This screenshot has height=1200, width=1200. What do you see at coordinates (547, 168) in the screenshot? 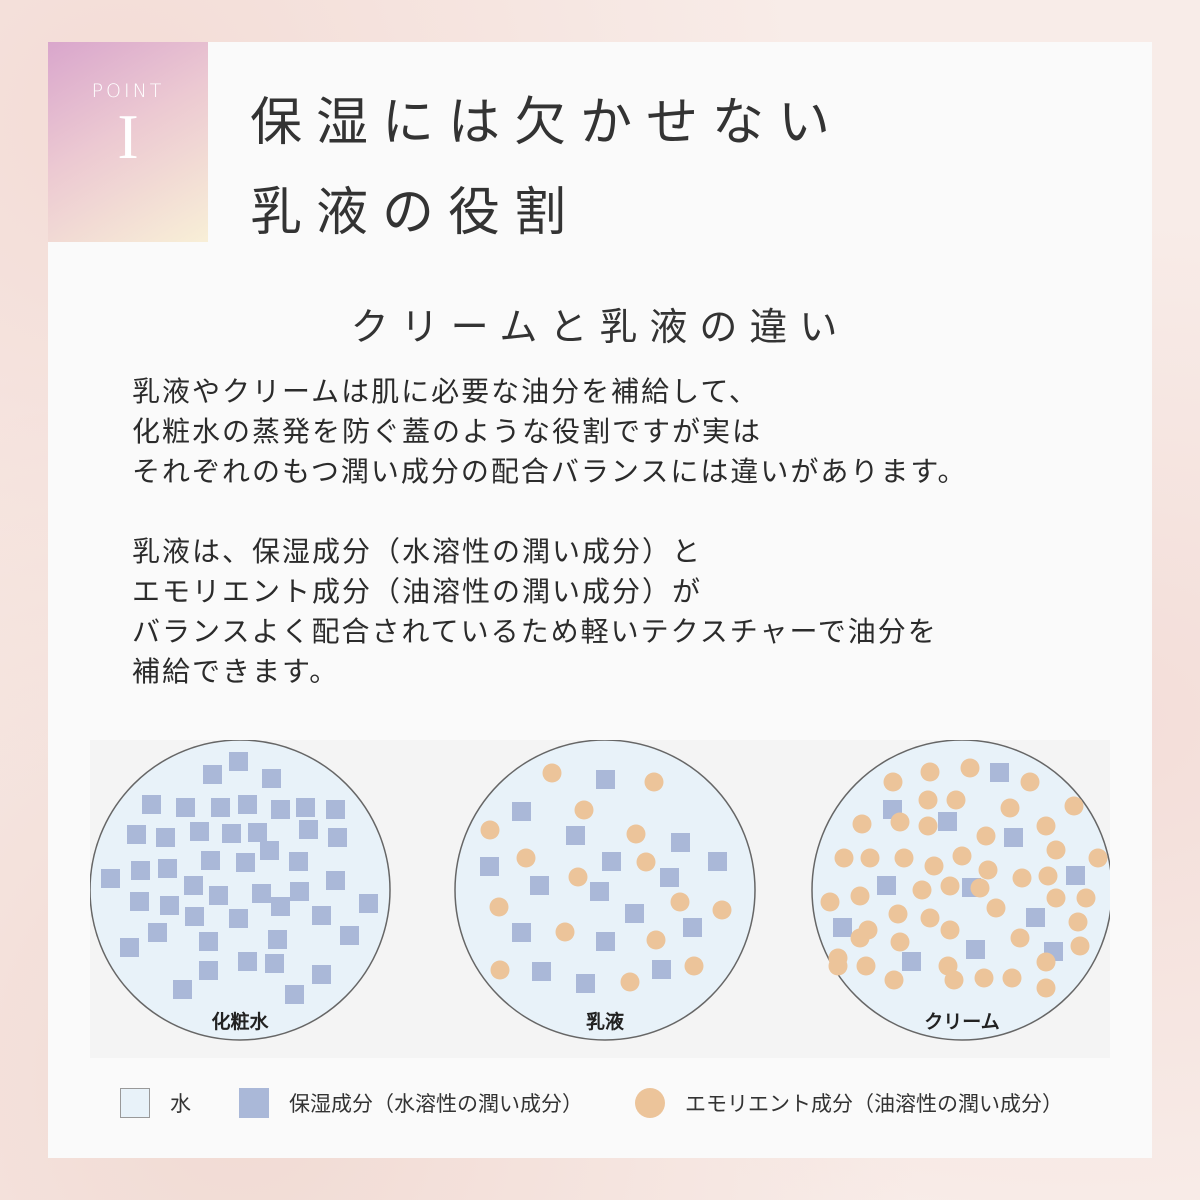
I see `page-title: 保湿には欠かせない 乳液の役割` at bounding box center [547, 168].